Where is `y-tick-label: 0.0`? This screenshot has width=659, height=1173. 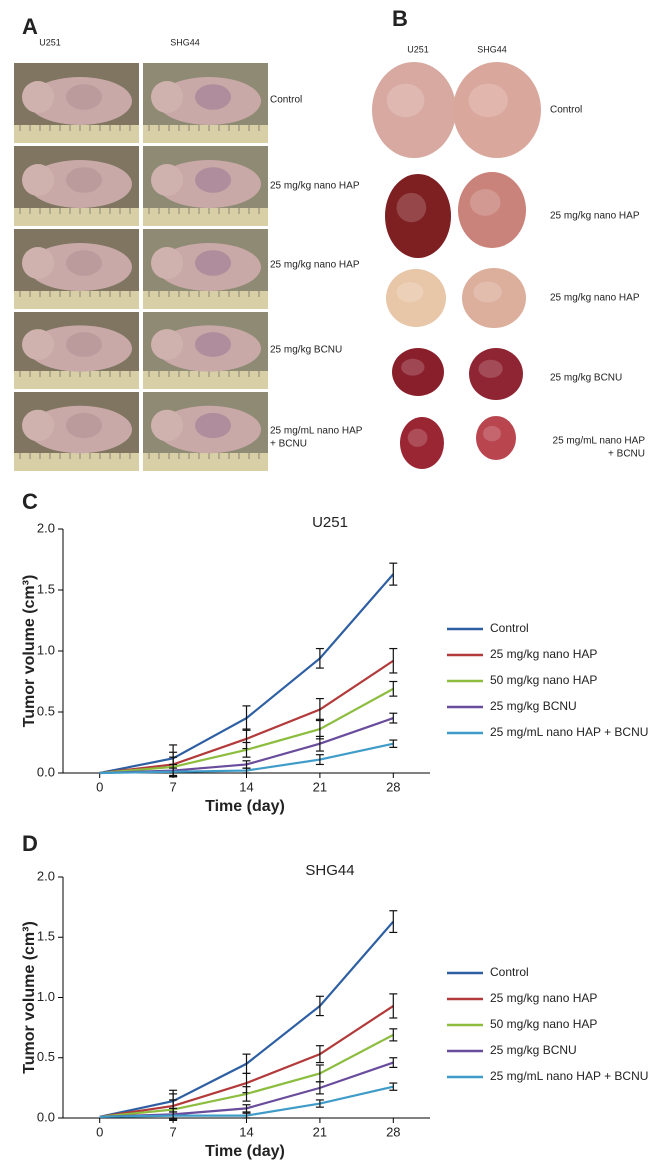 y-tick-label: 0.0 is located at coordinates (46, 771).